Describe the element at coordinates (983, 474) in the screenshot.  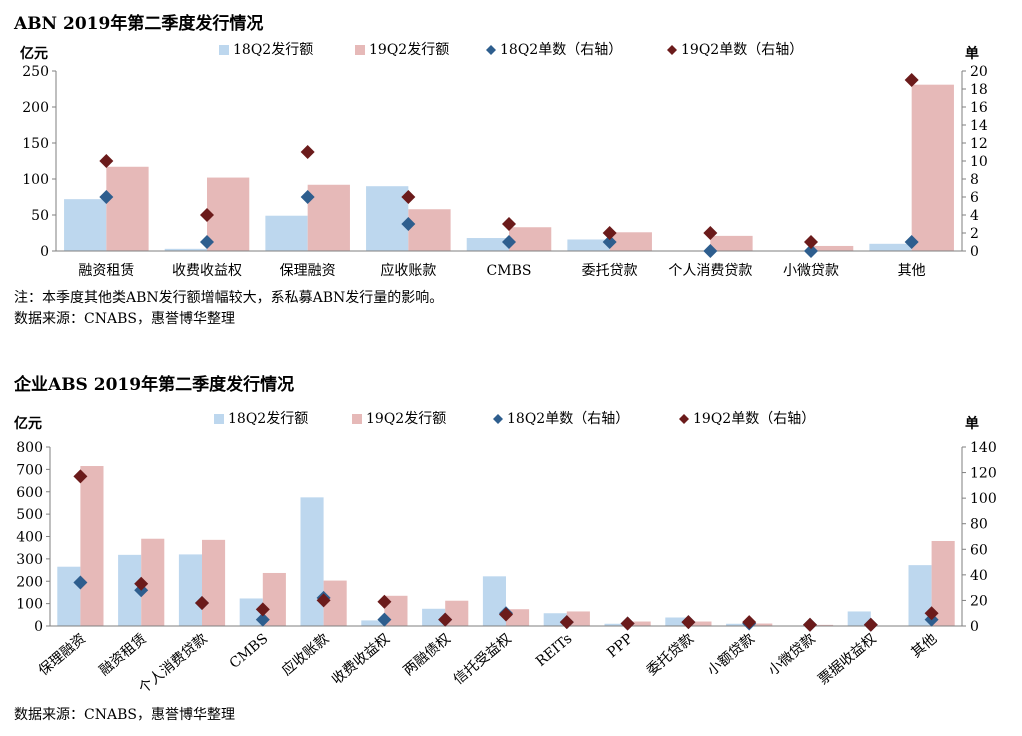
I see `chart2-y2tick-label: 120` at that location.